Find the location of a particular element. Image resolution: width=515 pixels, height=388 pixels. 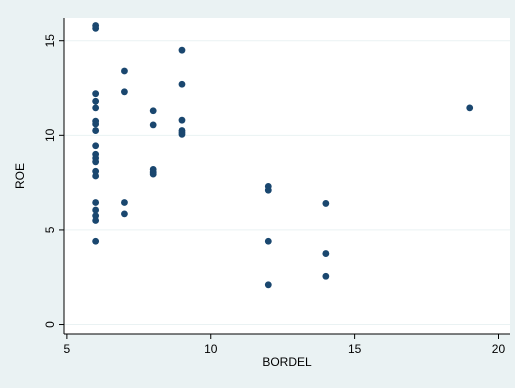

x-axis-label: BORDEL is located at coordinates (287, 362).